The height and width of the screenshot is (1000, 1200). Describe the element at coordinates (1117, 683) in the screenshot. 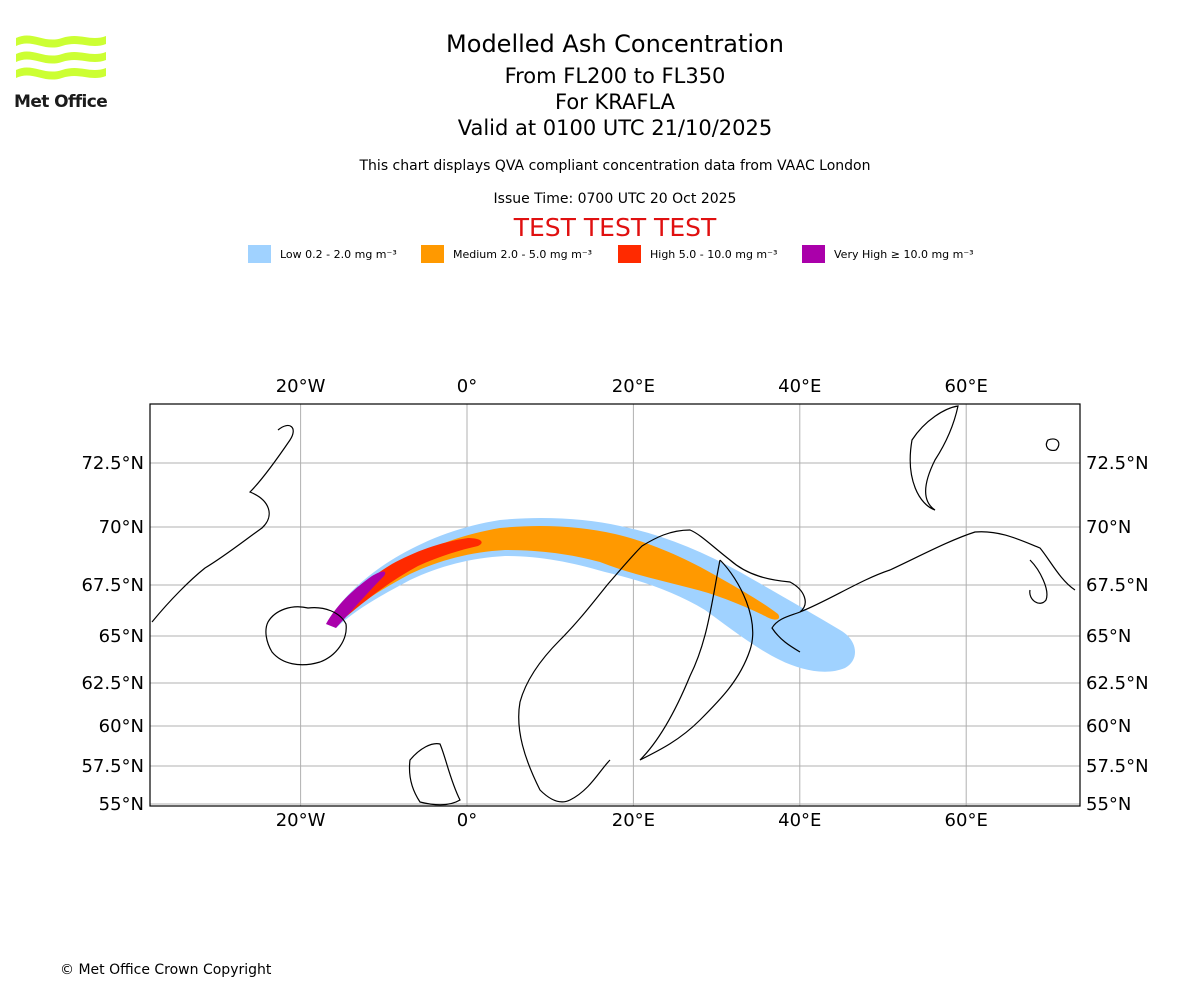

I see `lat-label-right: 62.5°N` at that location.